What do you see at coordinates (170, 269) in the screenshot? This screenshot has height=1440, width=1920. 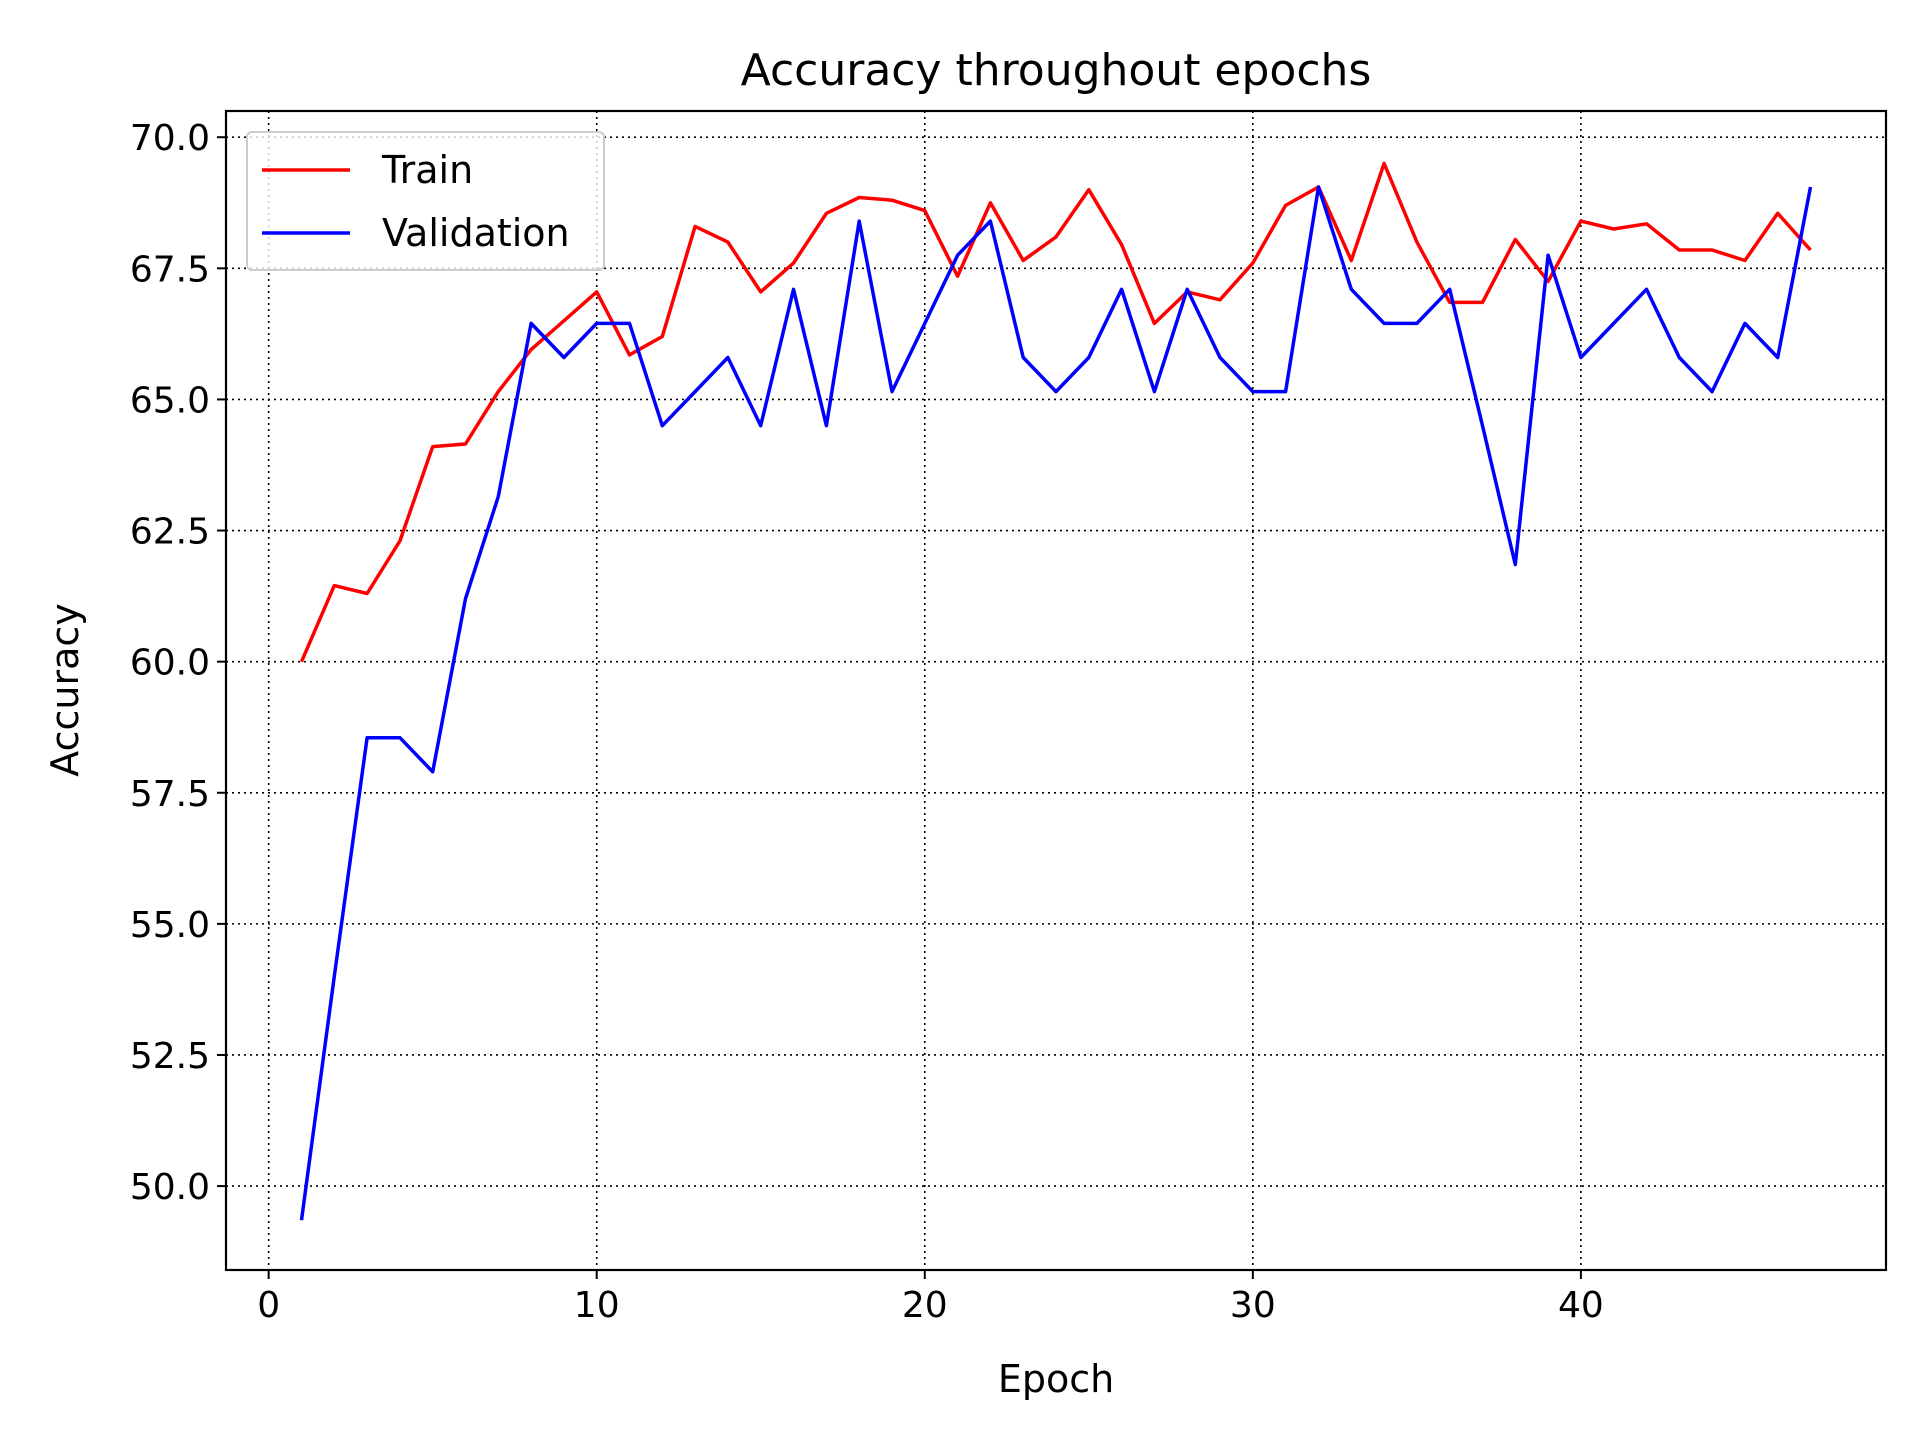 I see `y-tick-label: 67.5` at bounding box center [170, 269].